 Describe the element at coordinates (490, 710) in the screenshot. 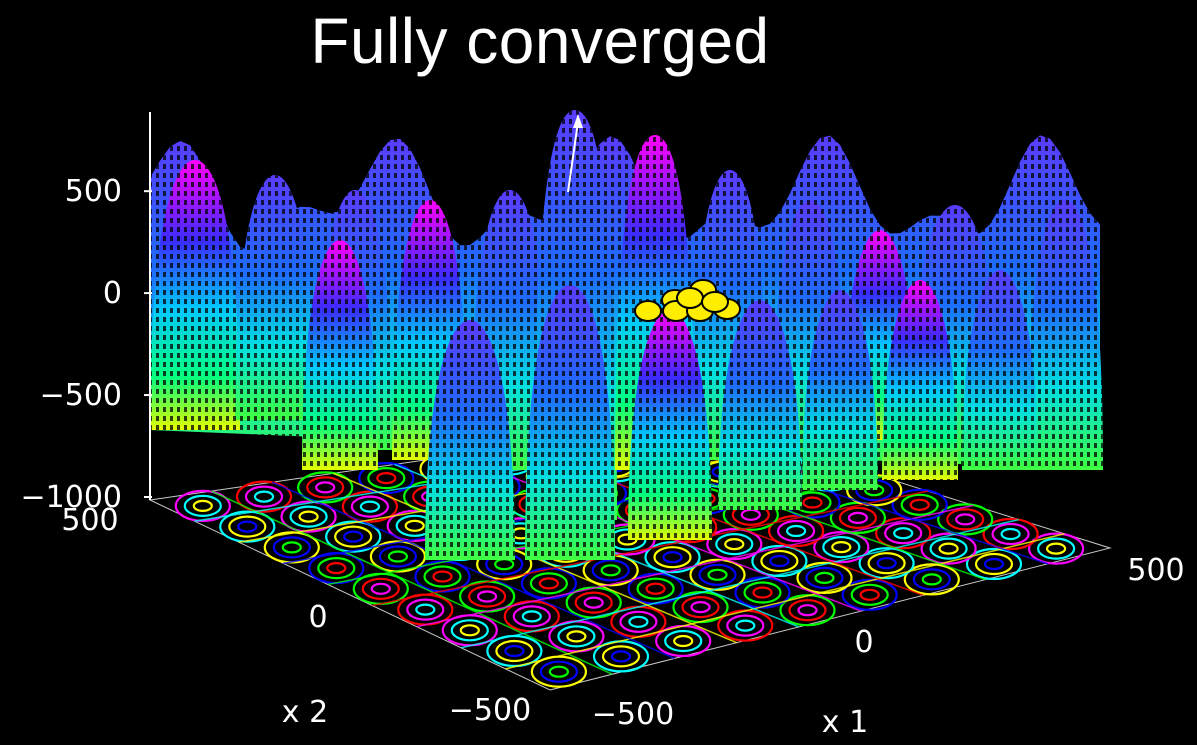

I see `x2-tick-label: −500` at that location.